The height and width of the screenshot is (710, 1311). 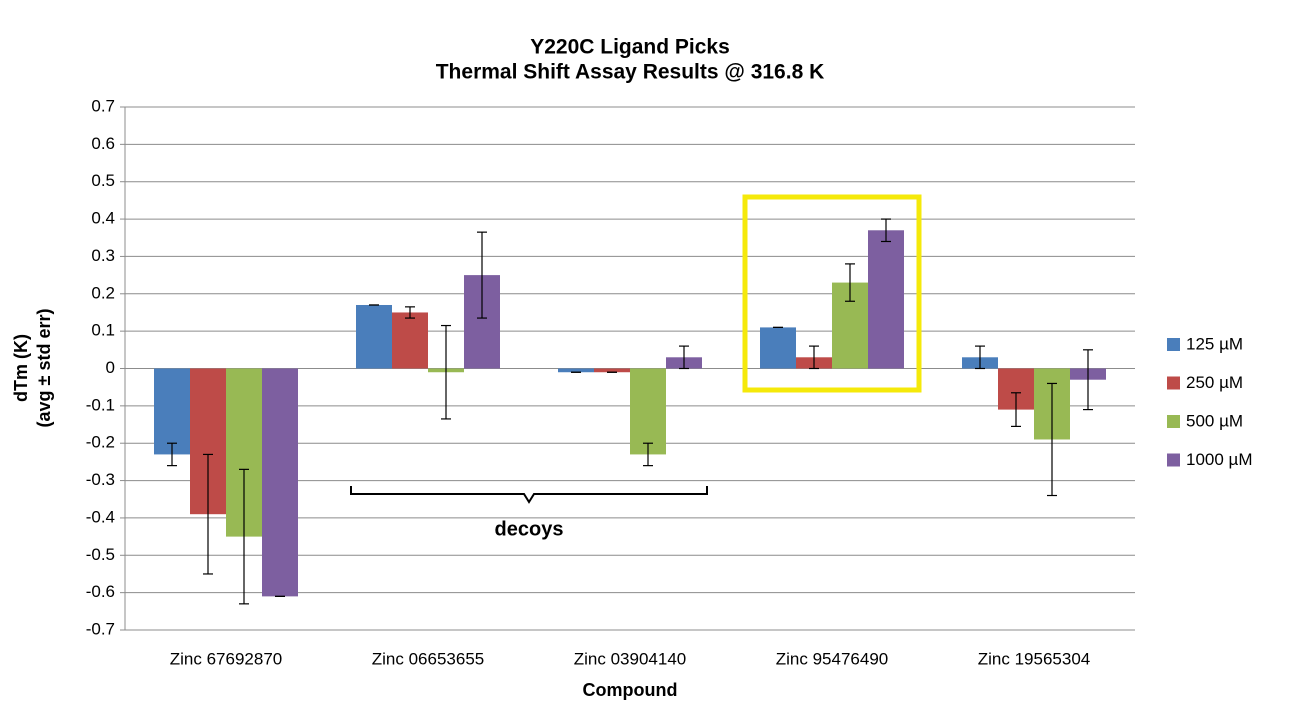 What do you see at coordinates (630, 658) in the screenshot?
I see `x-tick-label: Zinc 03904140` at bounding box center [630, 658].